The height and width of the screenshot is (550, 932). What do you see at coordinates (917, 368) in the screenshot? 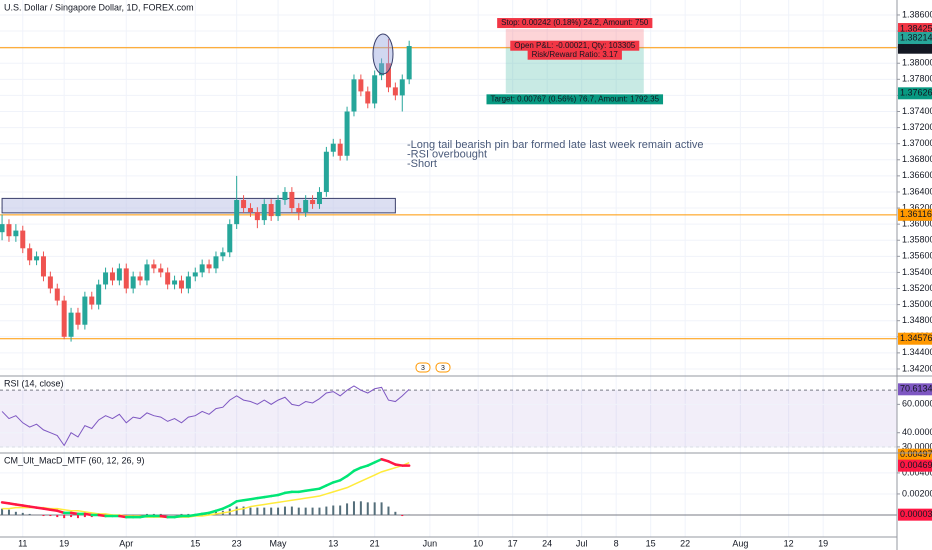
I see `y-tick-label: 1.34200` at bounding box center [917, 368].